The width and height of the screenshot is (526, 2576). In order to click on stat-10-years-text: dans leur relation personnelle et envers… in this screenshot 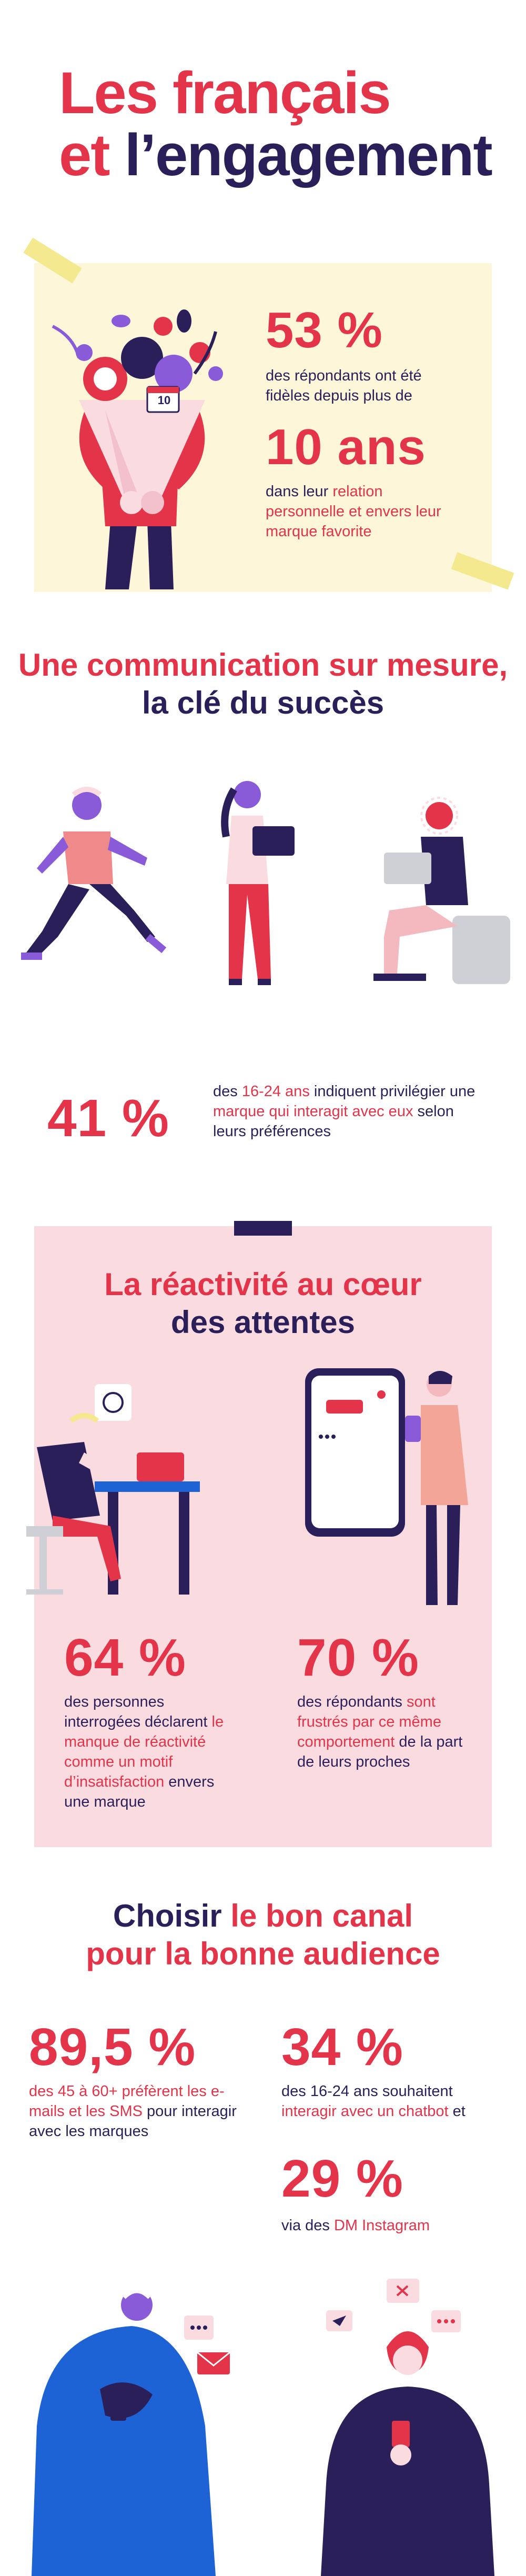, I will do `click(358, 512)`.